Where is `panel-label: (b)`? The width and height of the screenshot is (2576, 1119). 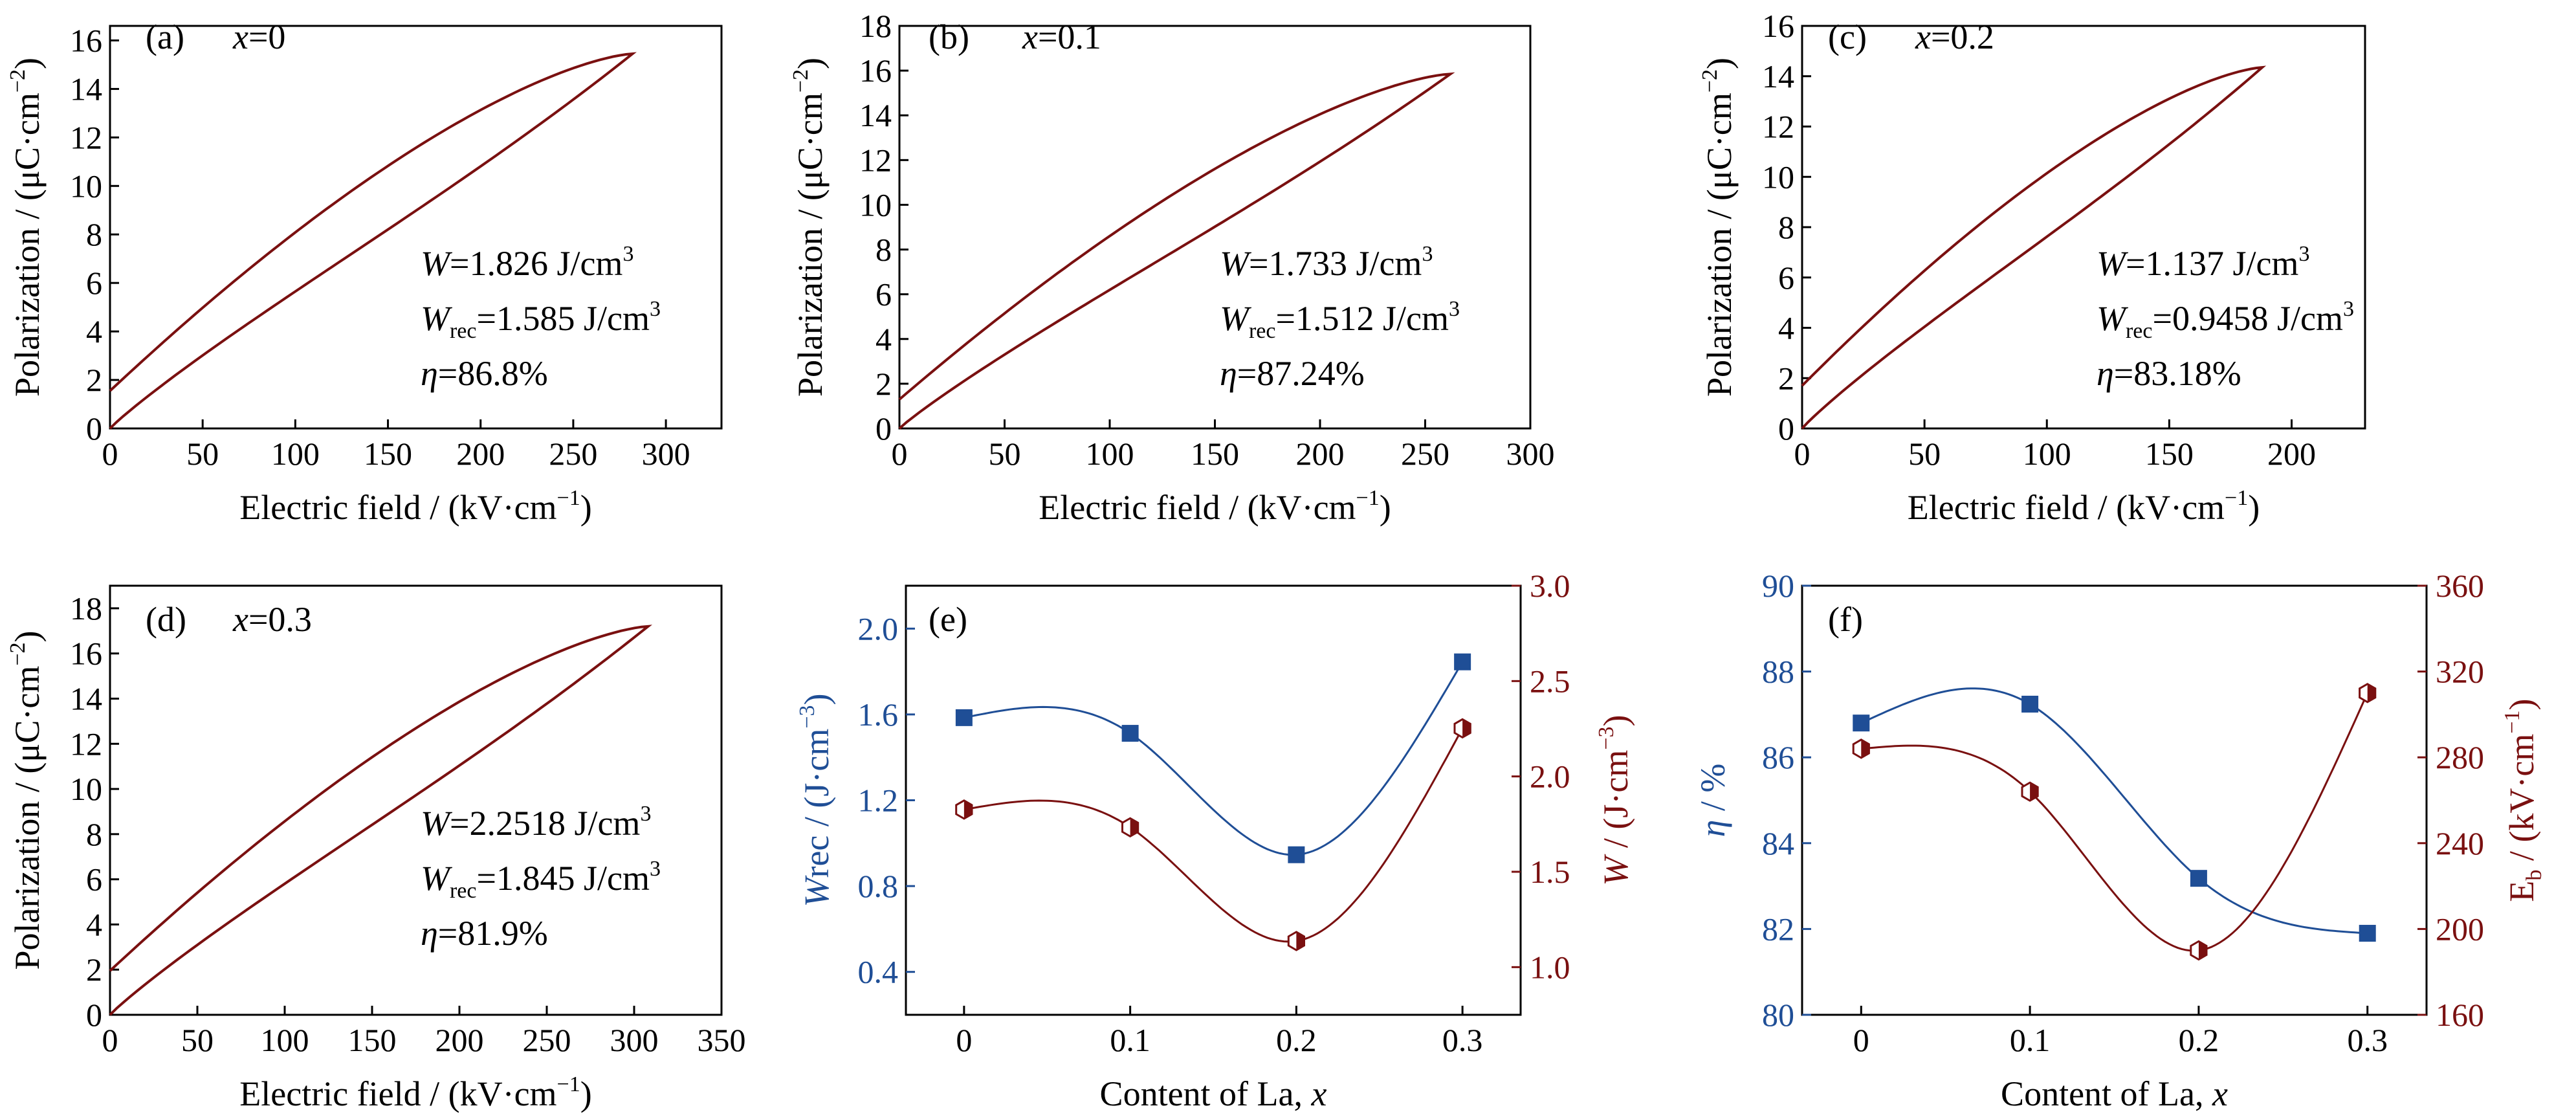 panel-label: (b) is located at coordinates (949, 36).